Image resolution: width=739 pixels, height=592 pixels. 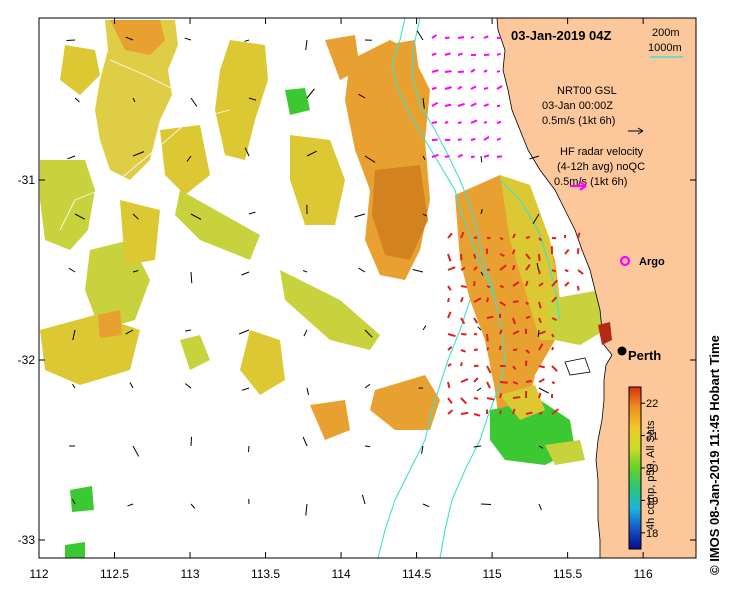 I want to click on x-tick-label: 113.5, so click(x=265, y=574).